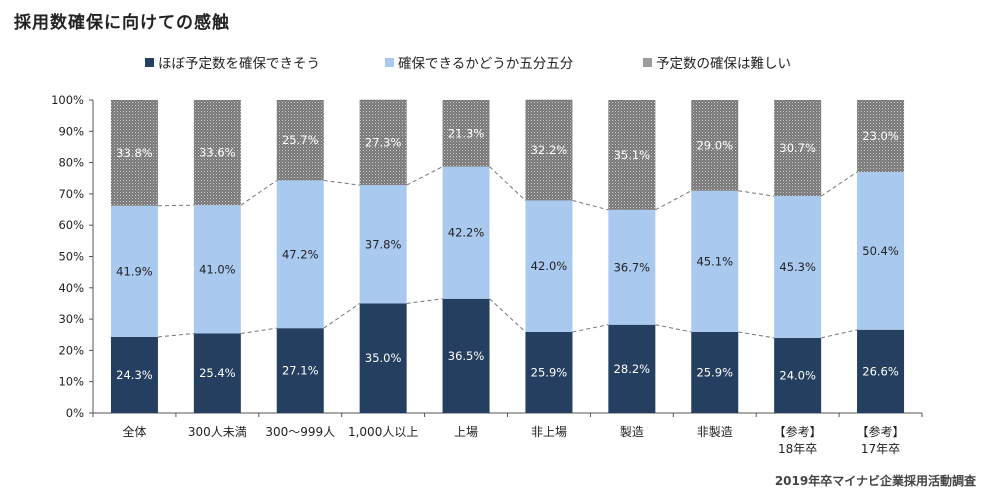 The width and height of the screenshot is (1000, 500). Describe the element at coordinates (383, 432) in the screenshot. I see `x-category-label: 1,000人以上` at that location.